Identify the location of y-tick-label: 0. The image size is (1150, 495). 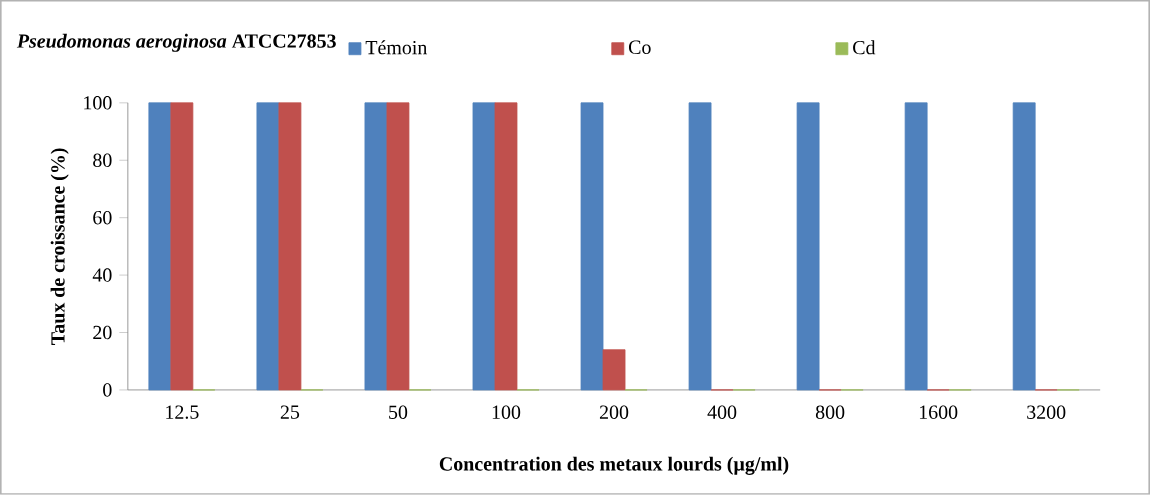
(107, 390).